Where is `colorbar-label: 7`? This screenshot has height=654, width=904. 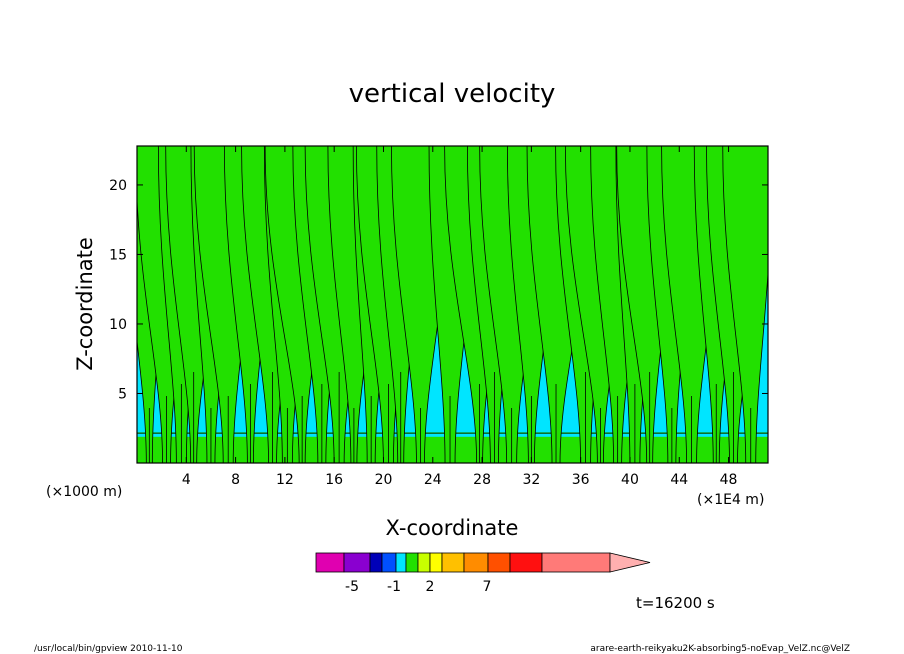 colorbar-label: 7 is located at coordinates (487, 587).